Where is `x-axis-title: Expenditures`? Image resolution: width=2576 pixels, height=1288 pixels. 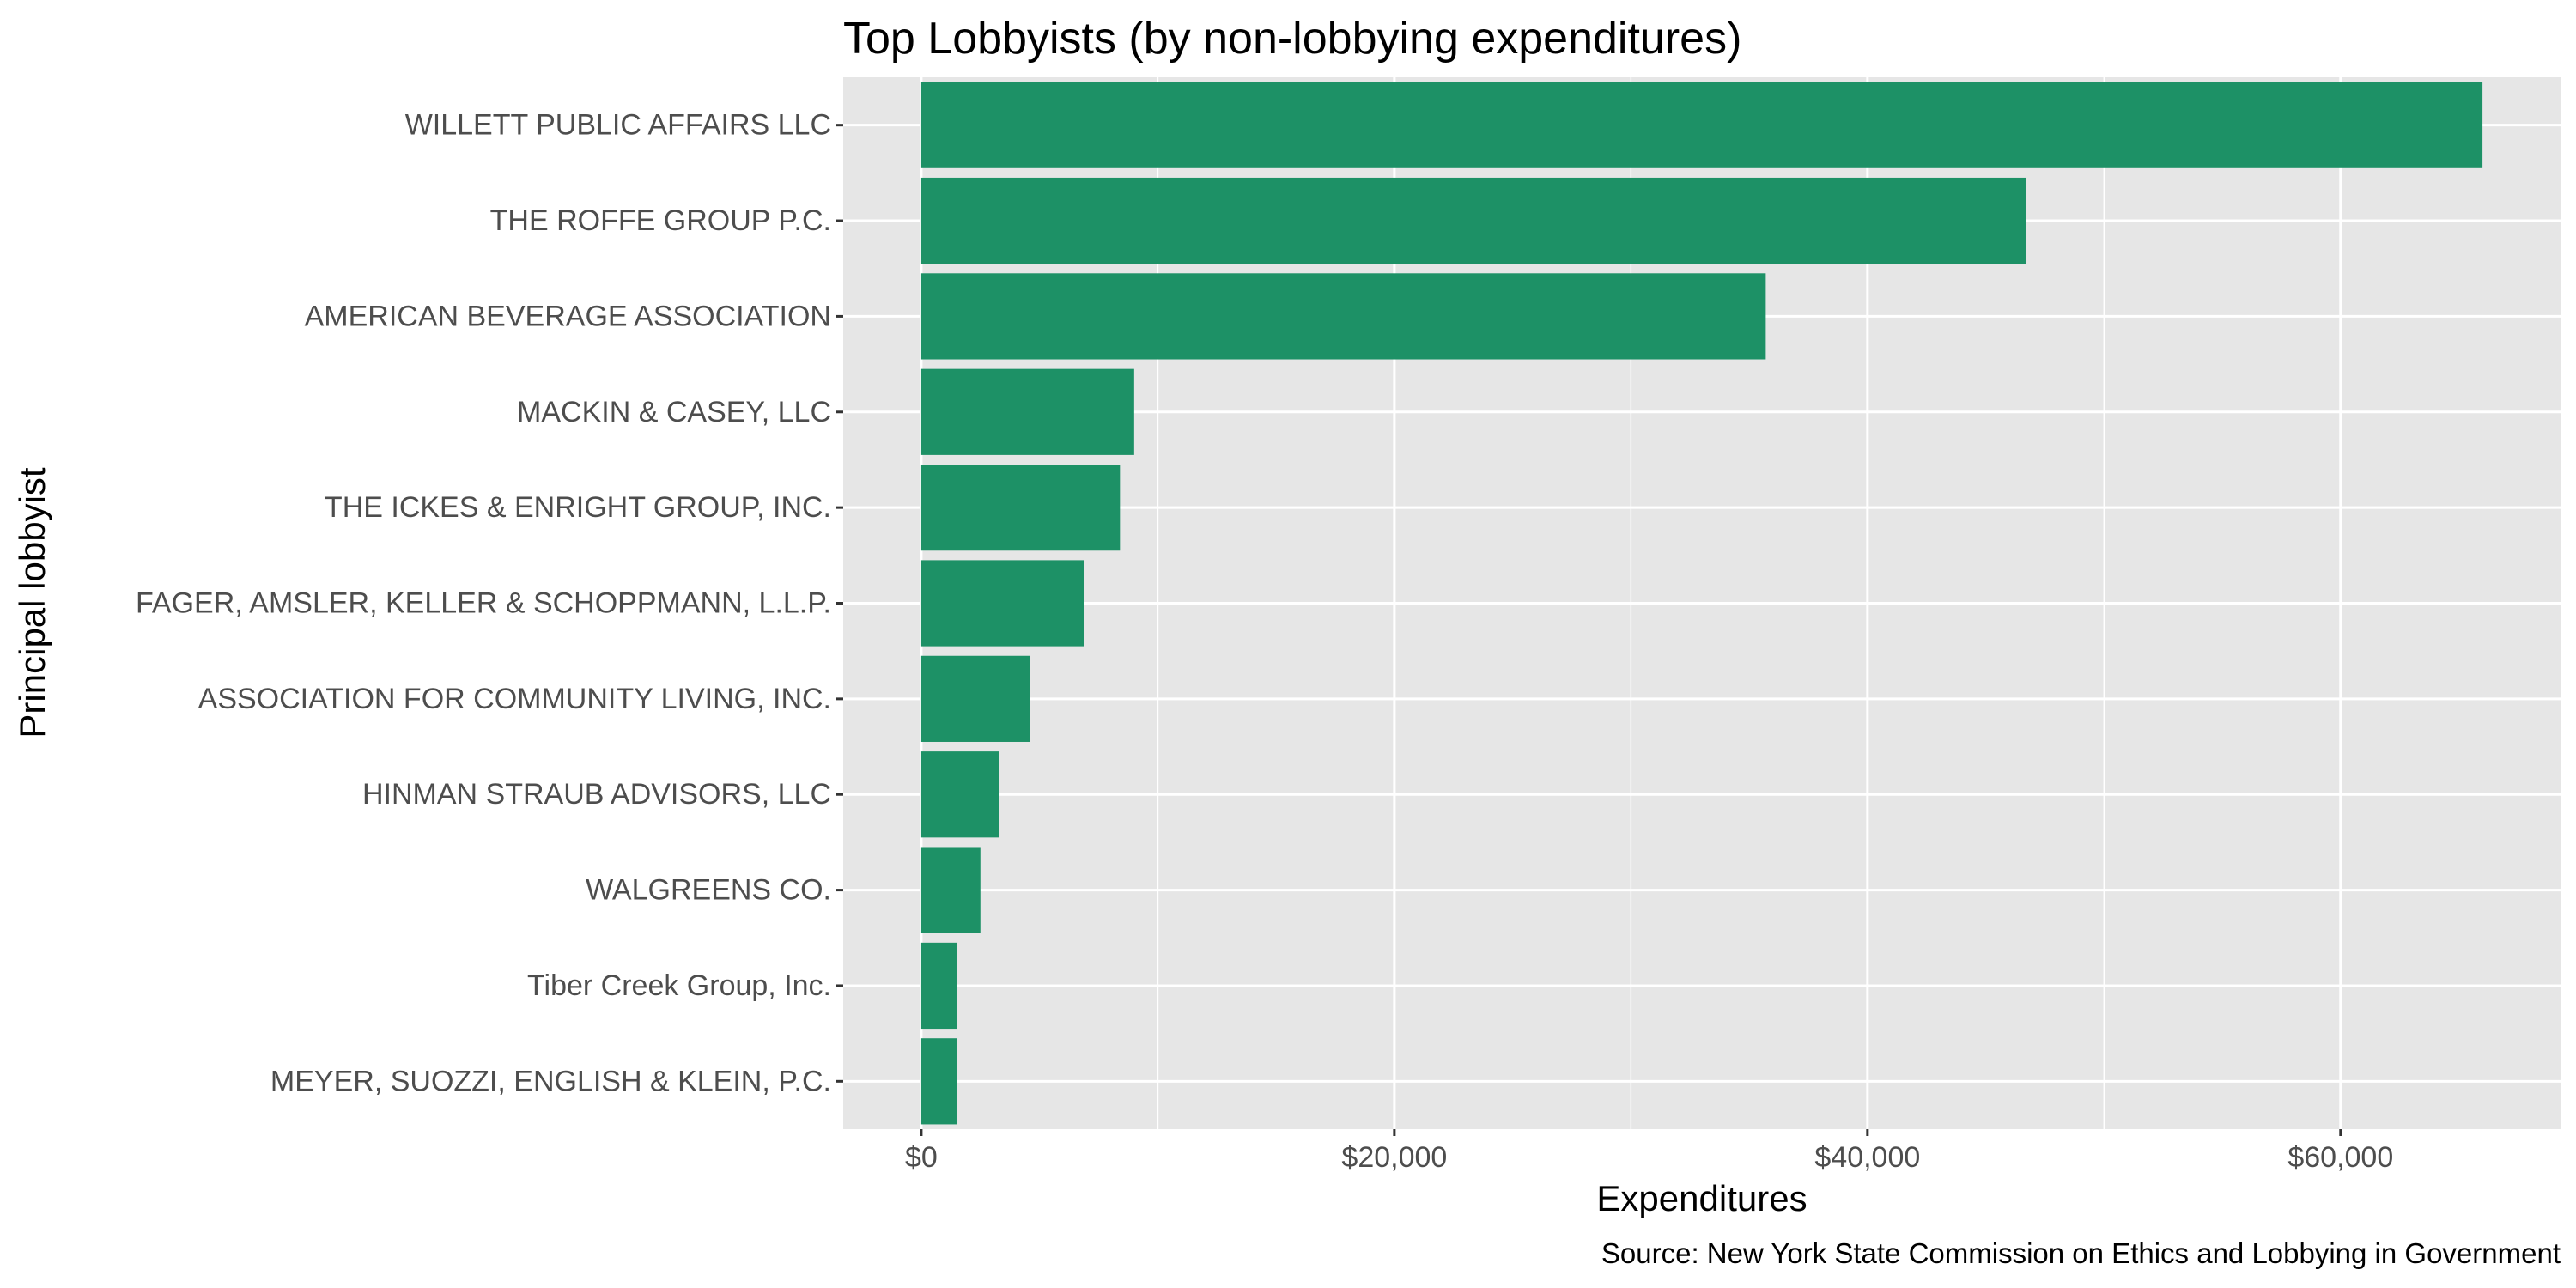 x-axis-title: Expenditures is located at coordinates (1701, 1198).